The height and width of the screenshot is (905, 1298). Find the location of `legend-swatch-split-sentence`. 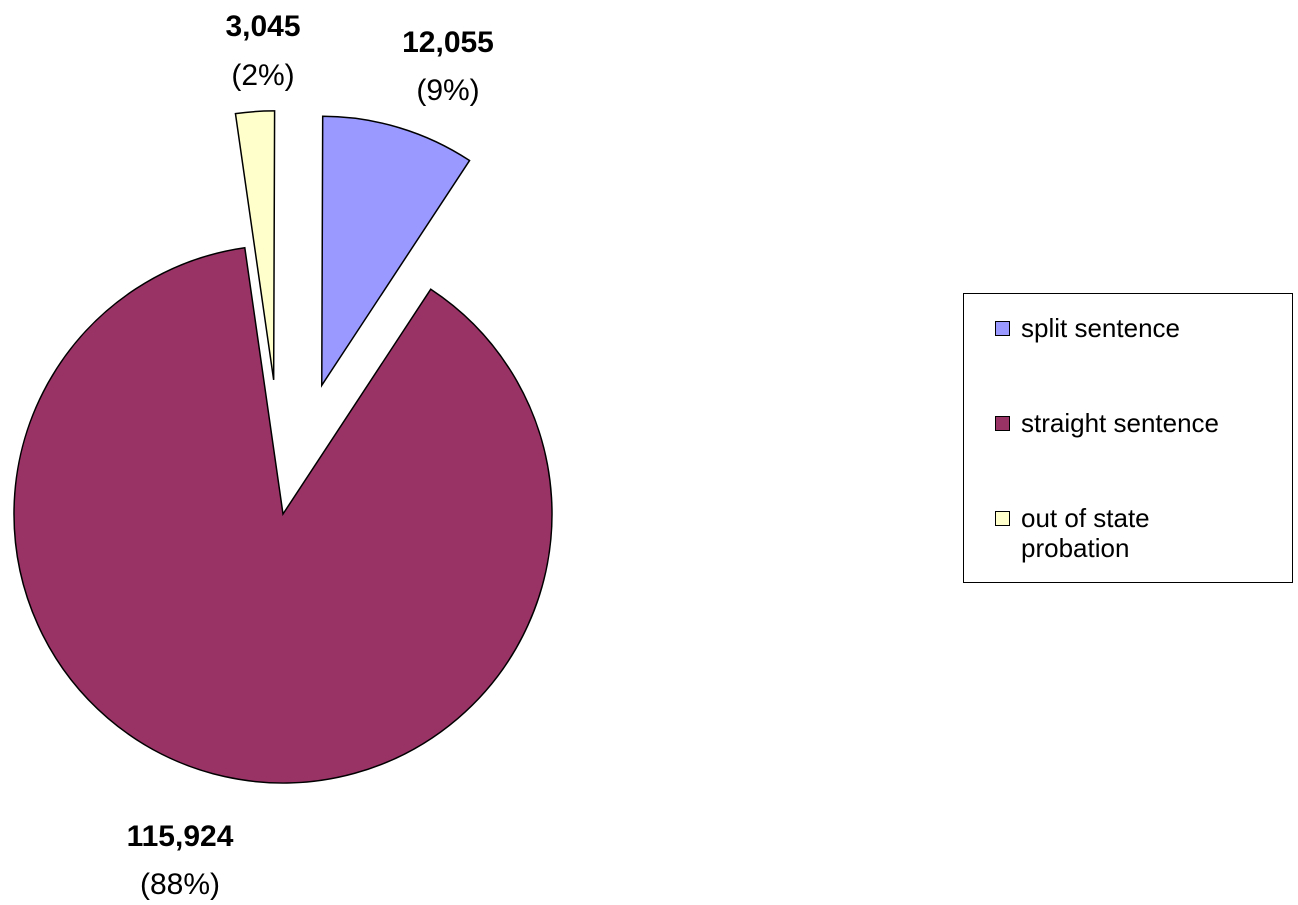

legend-swatch-split-sentence is located at coordinates (1002, 328).